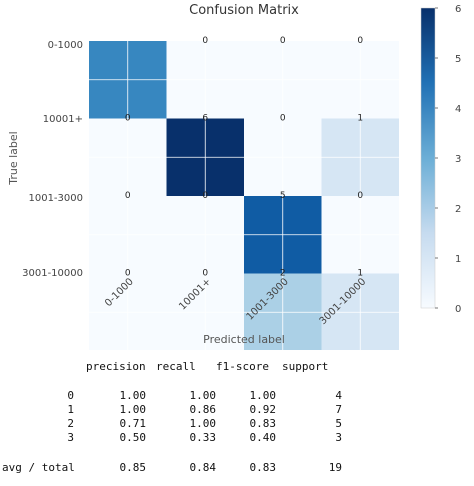  I want to click on y-tick-label: 10001+, so click(63, 119).